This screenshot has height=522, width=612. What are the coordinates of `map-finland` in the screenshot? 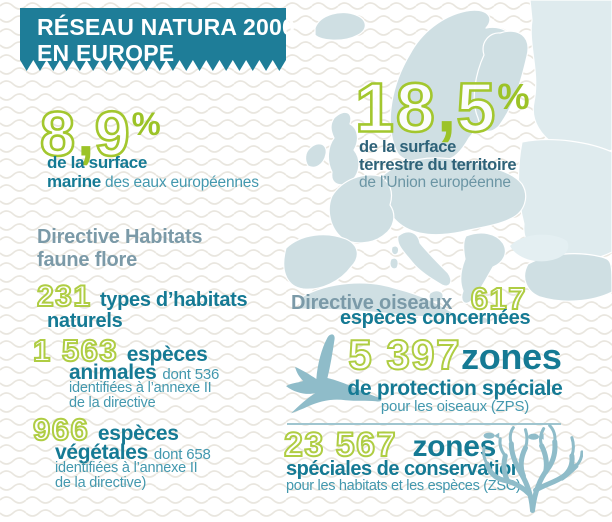 It's located at (501, 81).